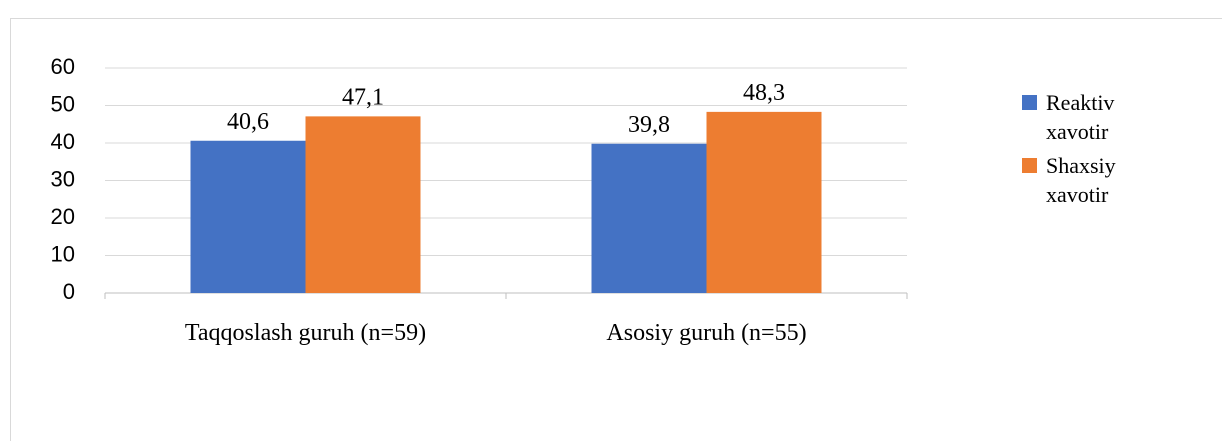  I want to click on legend-label: Reaktiv xavotir, so click(1080, 117).